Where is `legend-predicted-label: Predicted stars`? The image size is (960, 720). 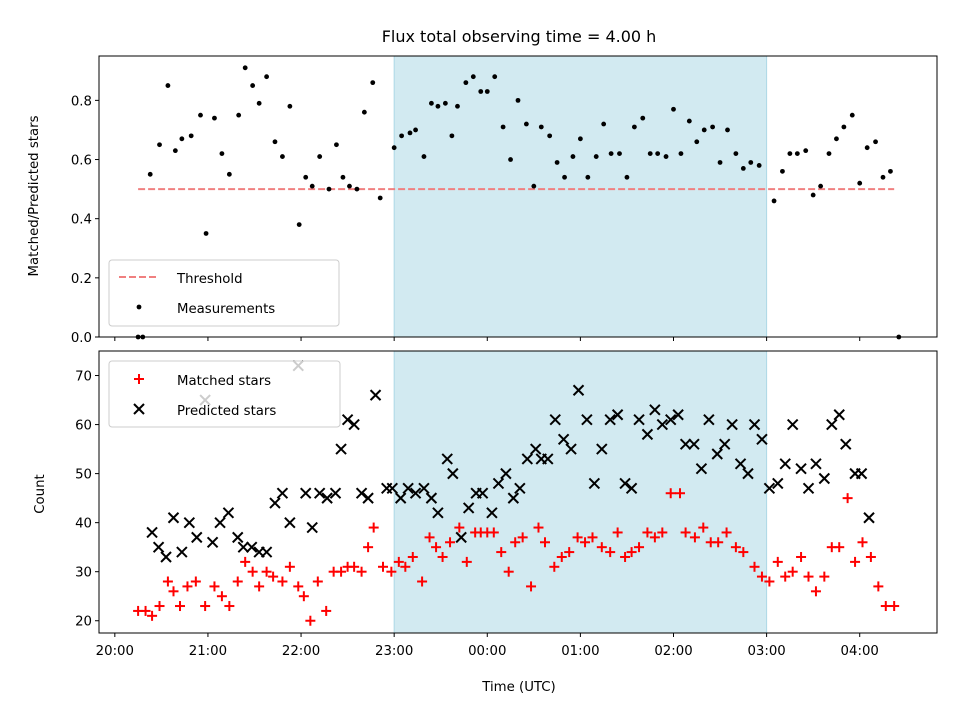
legend-predicted-label: Predicted stars is located at coordinates (226, 411).